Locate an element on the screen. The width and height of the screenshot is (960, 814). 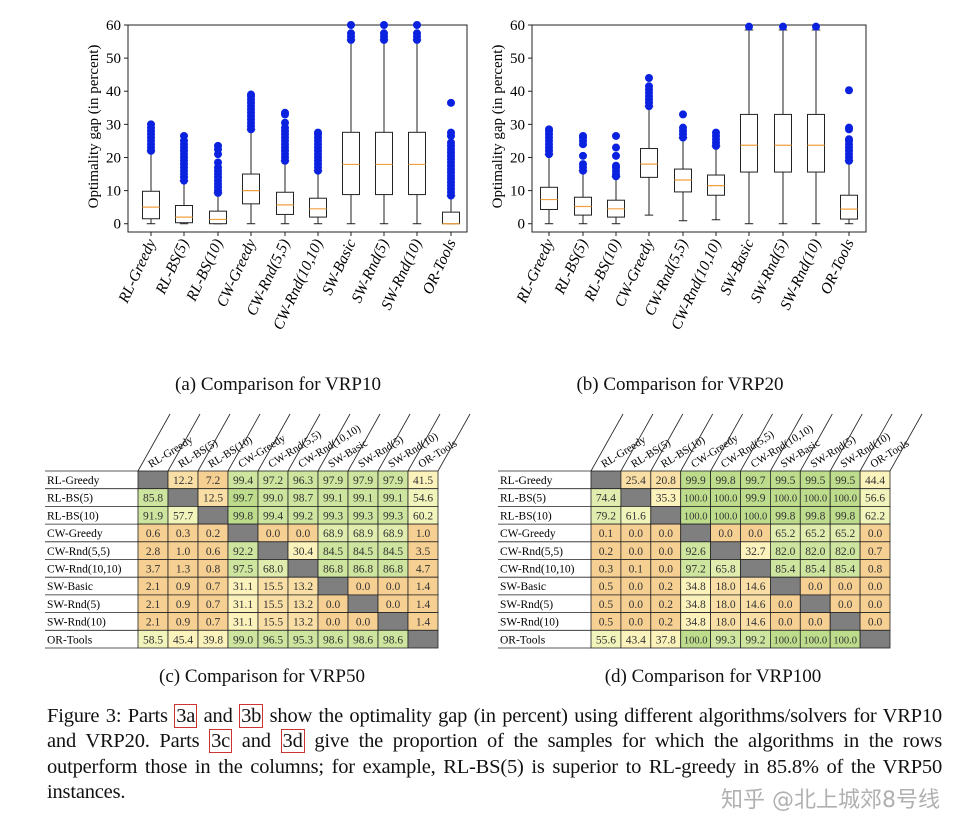
watermark: 知乎 @北上城郊8号线 is located at coordinates (830, 800).